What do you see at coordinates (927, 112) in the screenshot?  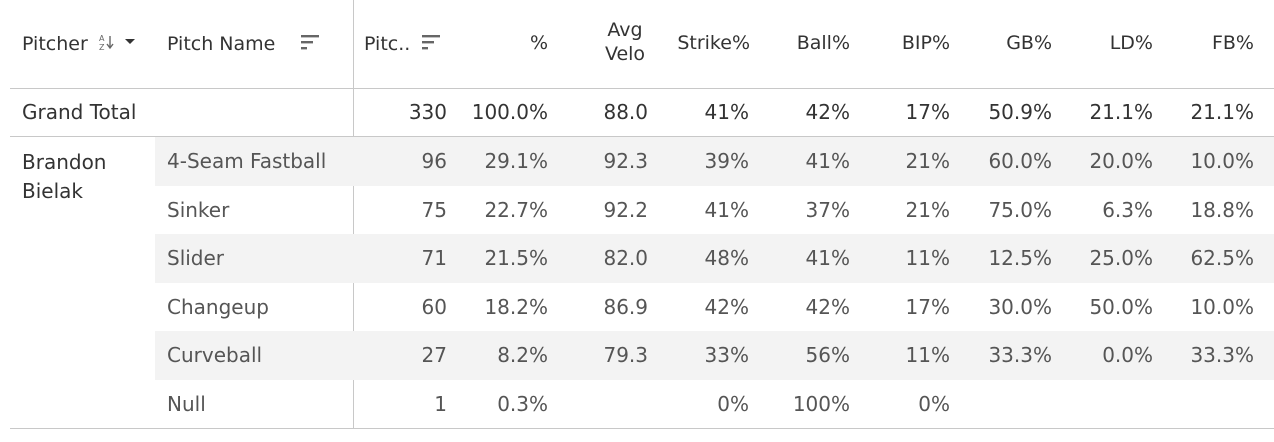 I see `grand-total-bip: 17%` at bounding box center [927, 112].